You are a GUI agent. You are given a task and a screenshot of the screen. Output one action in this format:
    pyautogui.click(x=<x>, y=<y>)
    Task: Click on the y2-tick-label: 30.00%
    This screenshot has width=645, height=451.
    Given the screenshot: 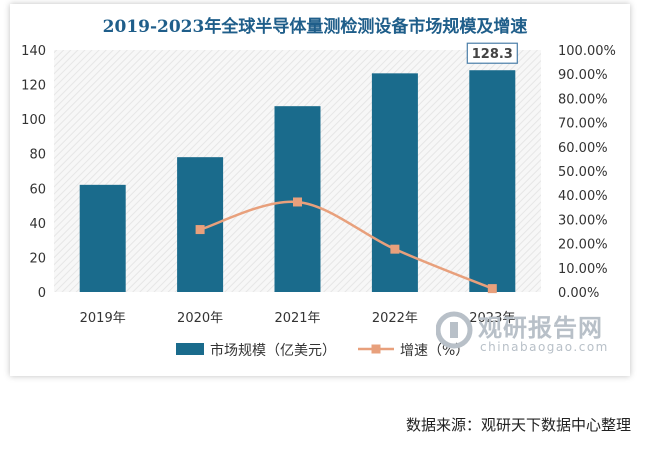 What is the action you would take?
    pyautogui.click(x=583, y=220)
    